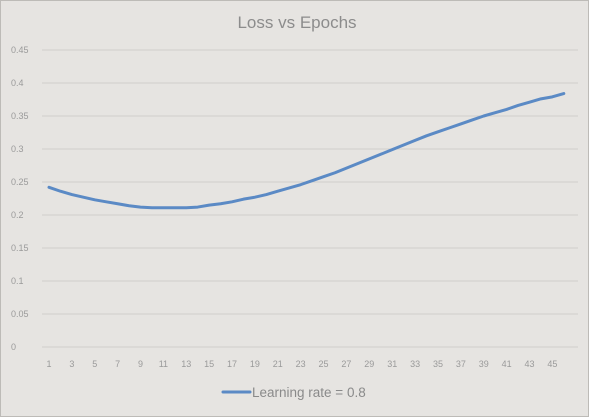 This screenshot has height=417, width=589. Describe the element at coordinates (140, 364) in the screenshot. I see `x-tick-label: 9` at that location.